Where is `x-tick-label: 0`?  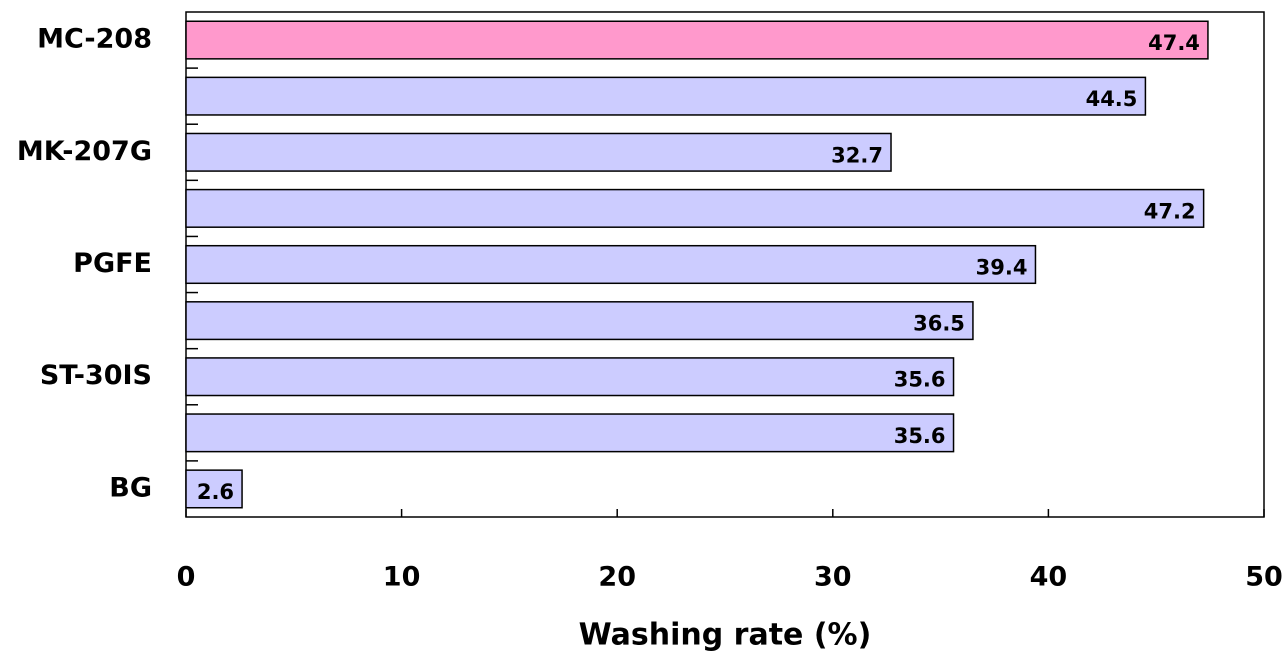 x-tick-label: 0 is located at coordinates (186, 577).